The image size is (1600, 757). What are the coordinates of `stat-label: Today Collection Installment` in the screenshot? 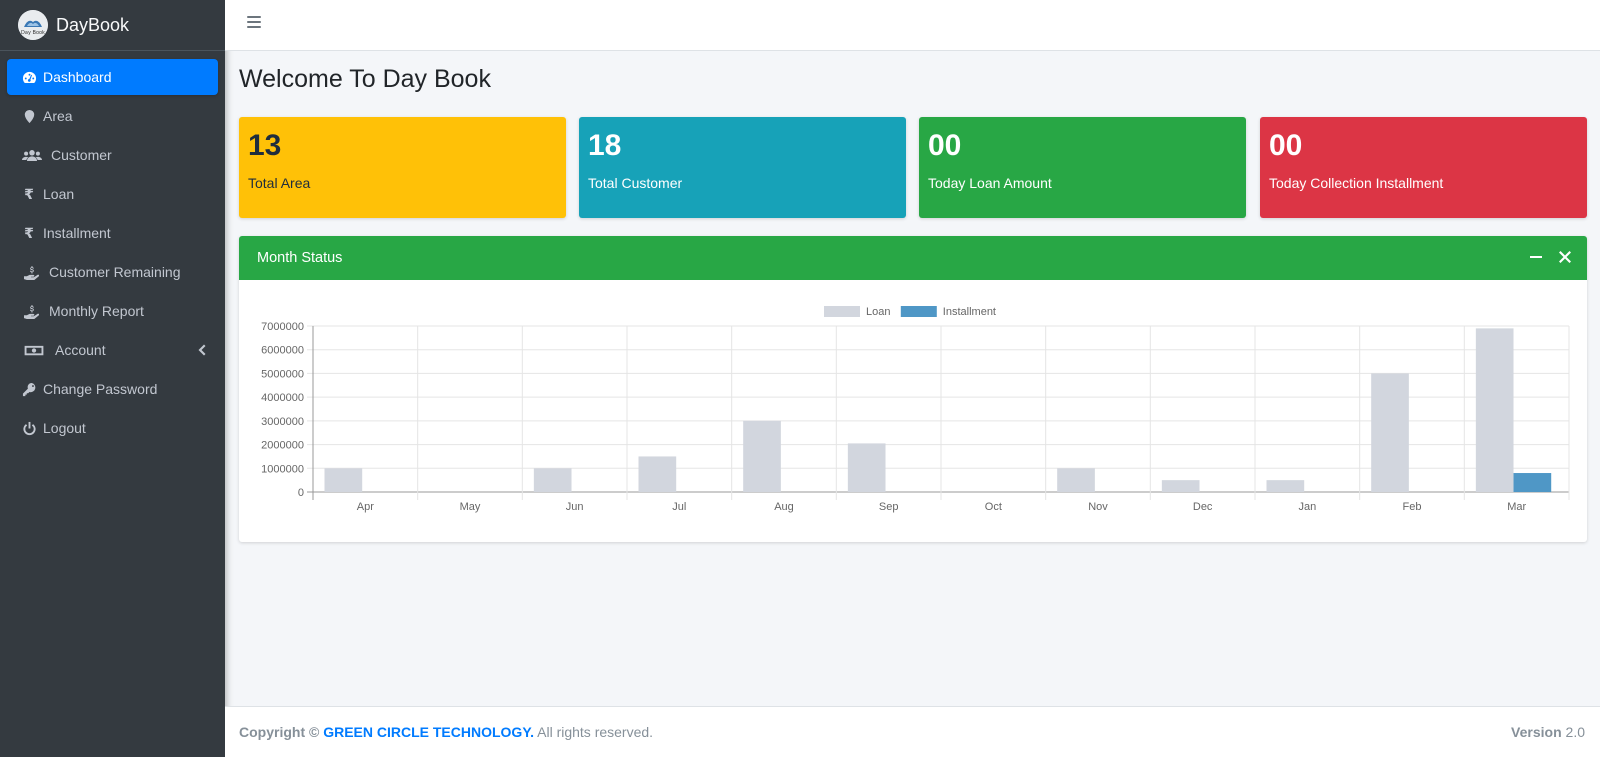 It's located at (1356, 183).